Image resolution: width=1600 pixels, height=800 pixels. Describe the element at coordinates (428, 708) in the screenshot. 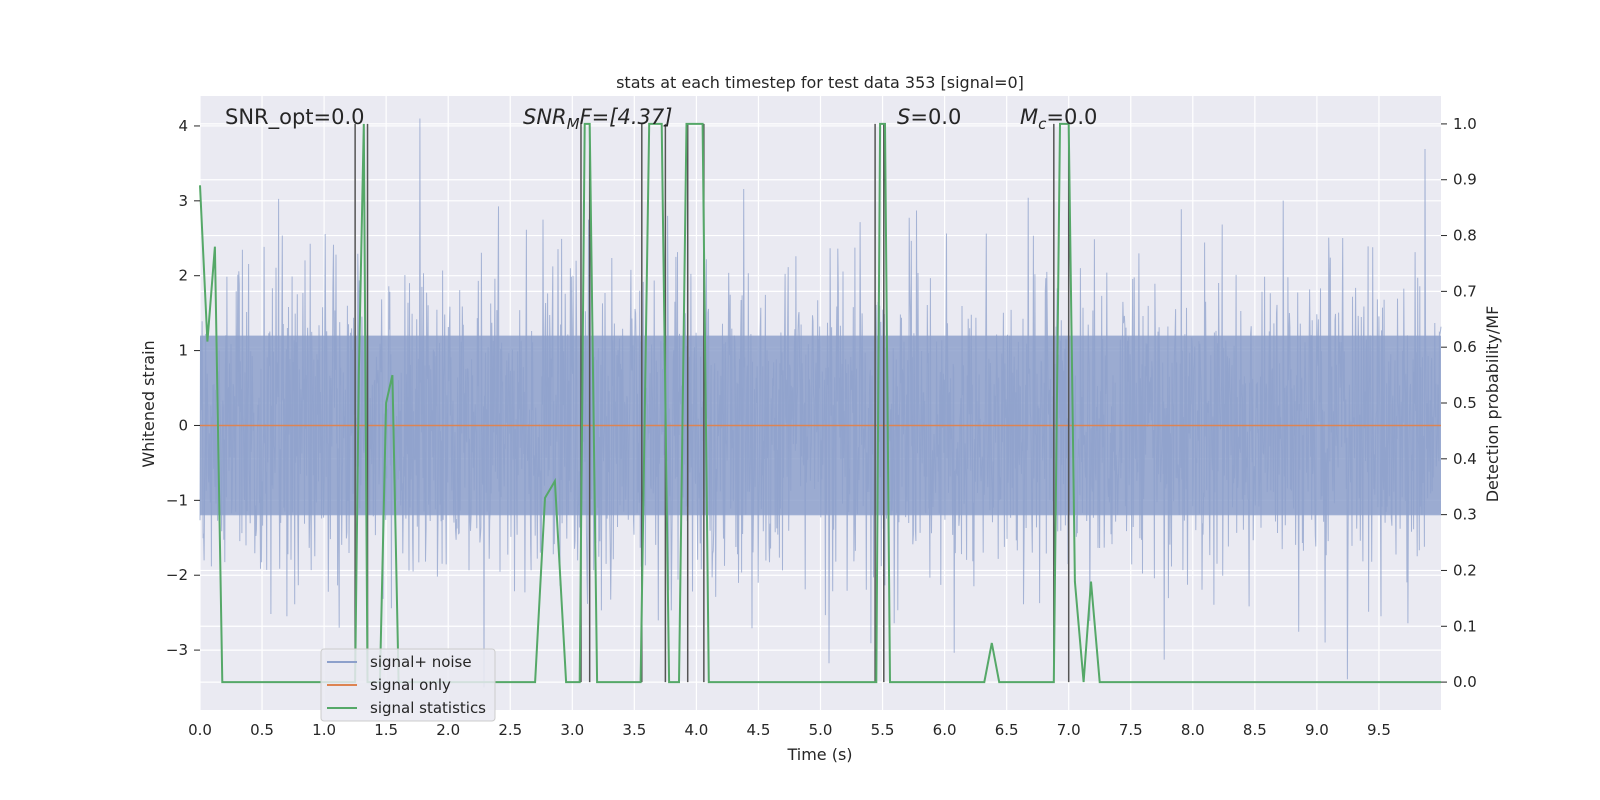

I see `legend-label-statistics: signal statistics` at that location.